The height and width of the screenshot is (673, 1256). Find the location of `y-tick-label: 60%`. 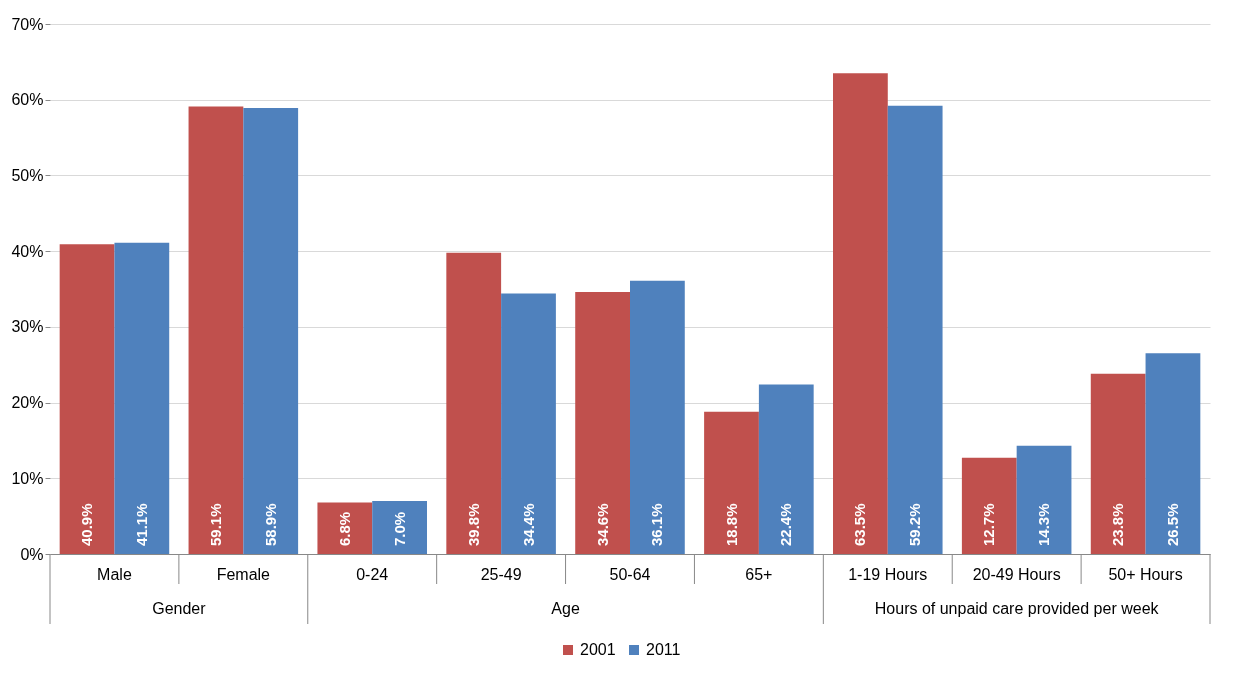

y-tick-label: 60% is located at coordinates (27, 100).